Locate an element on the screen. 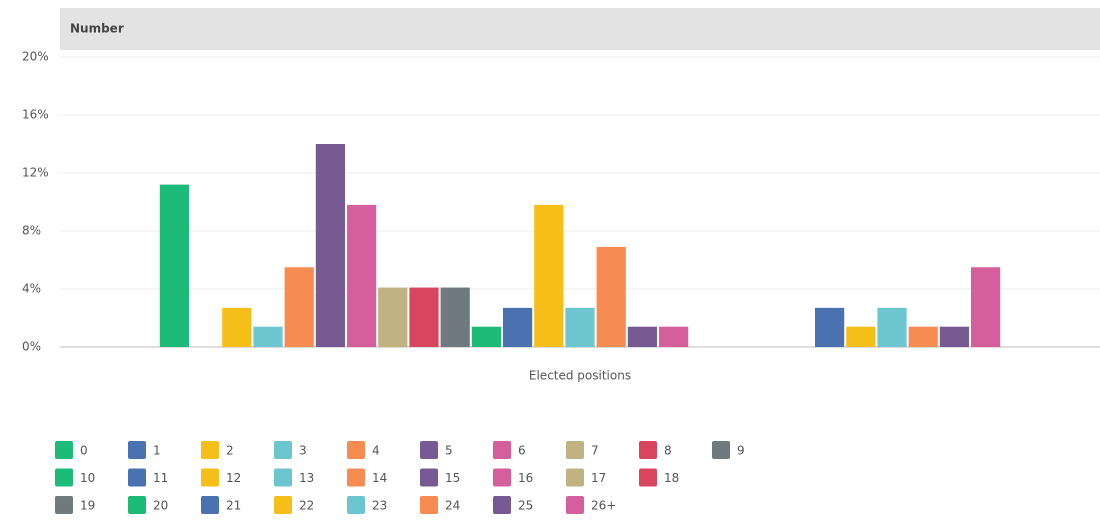  legend-label: 12 is located at coordinates (233, 478).